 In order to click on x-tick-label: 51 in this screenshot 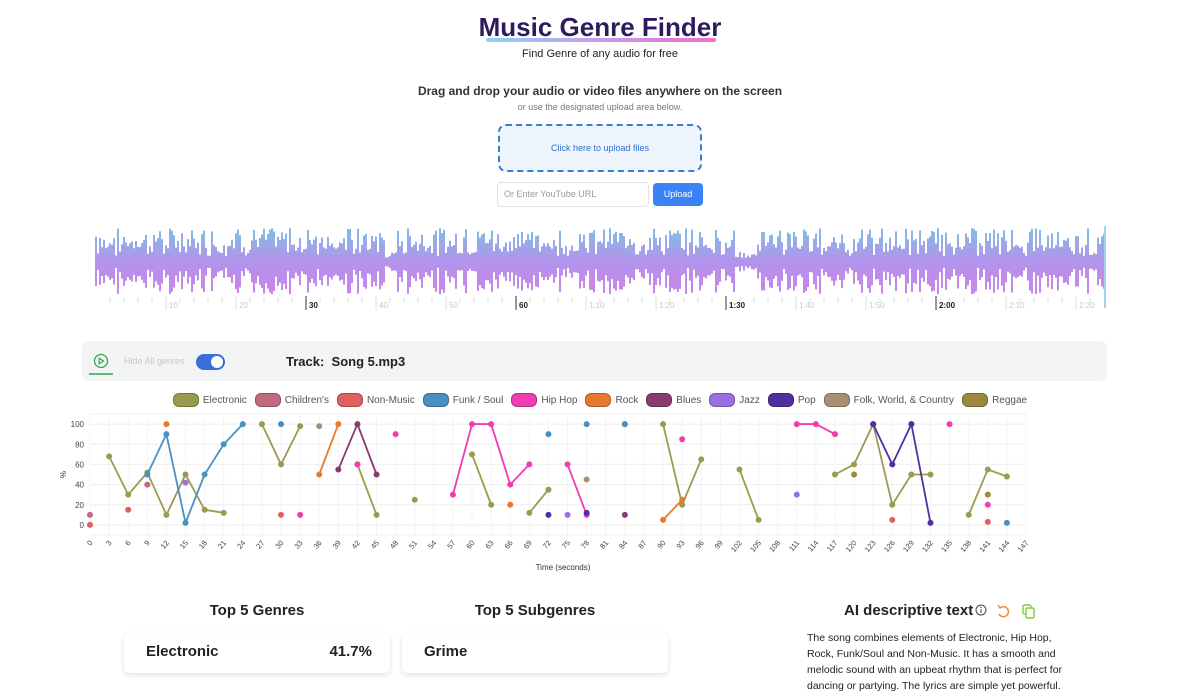, I will do `click(413, 545)`.